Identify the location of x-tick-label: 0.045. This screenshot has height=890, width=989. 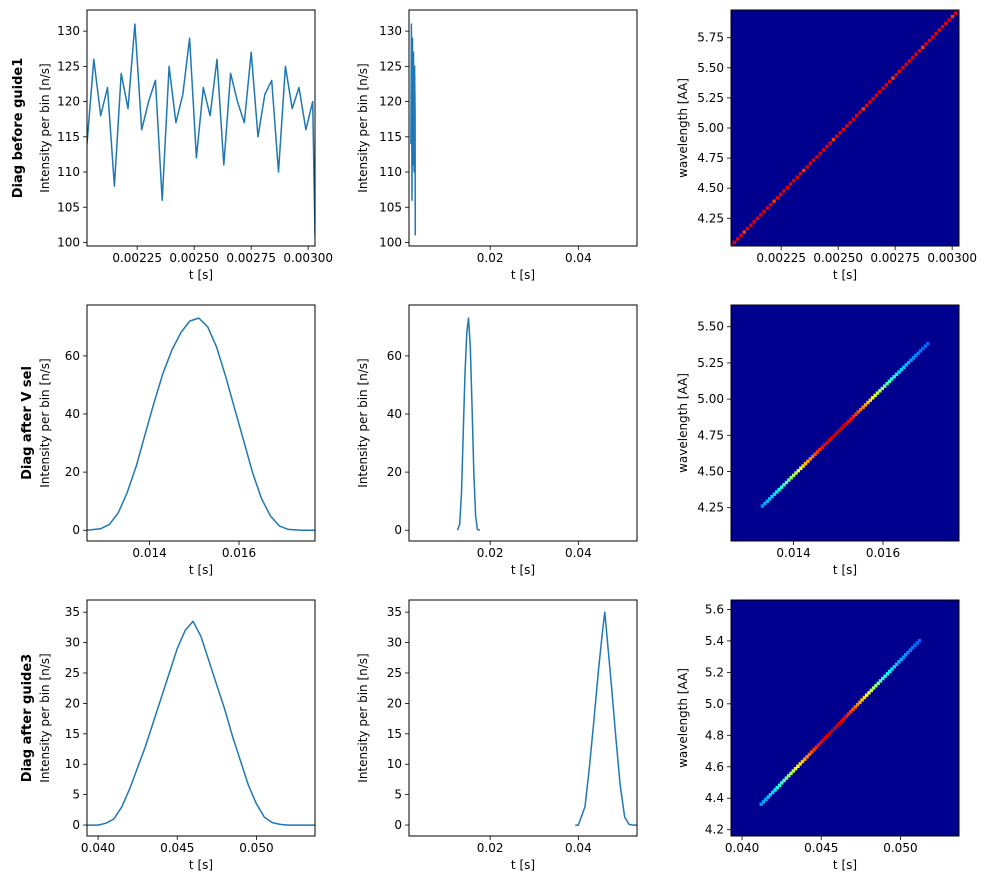
(177, 848).